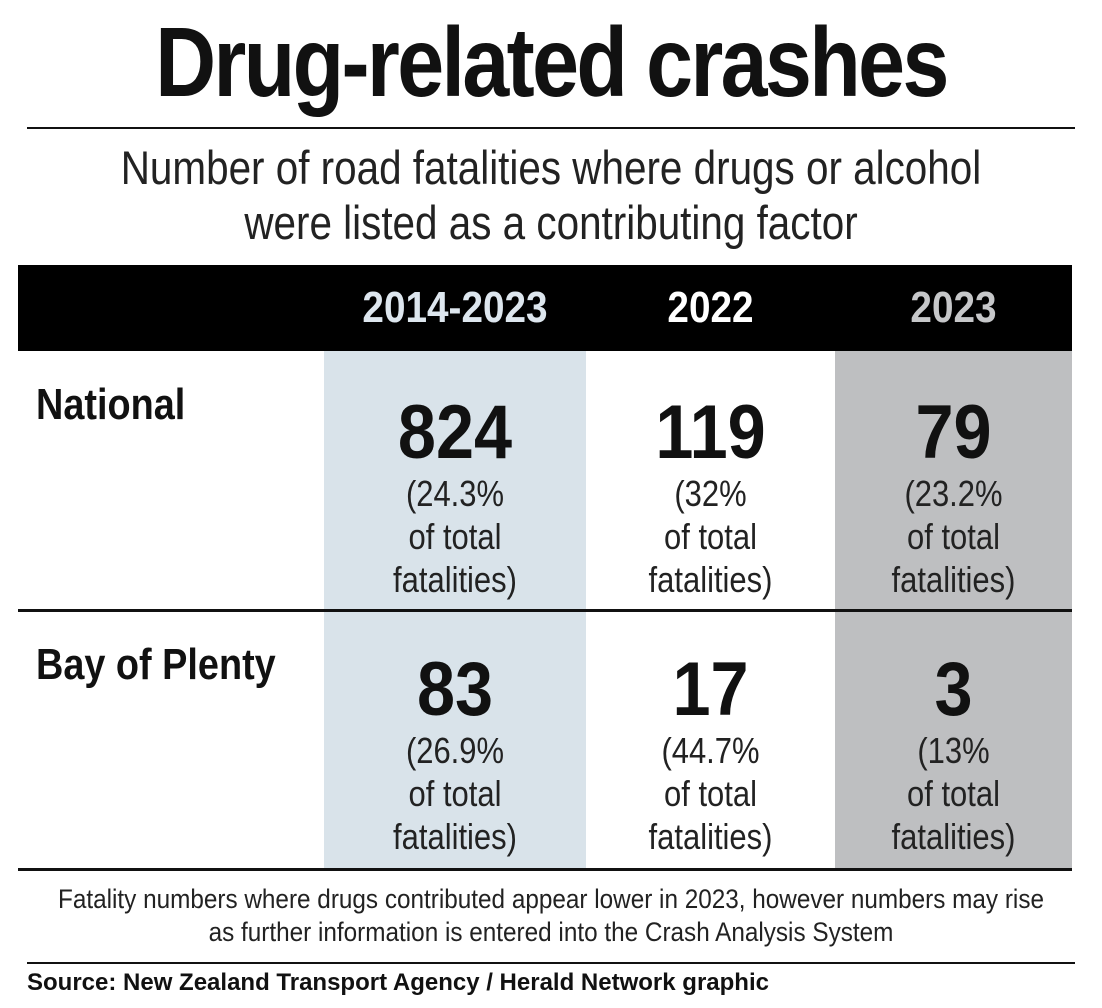 This screenshot has height=1008, width=1102. Describe the element at coordinates (455, 307) in the screenshot. I see `column-header-2014-2023: 2014-2023` at that location.